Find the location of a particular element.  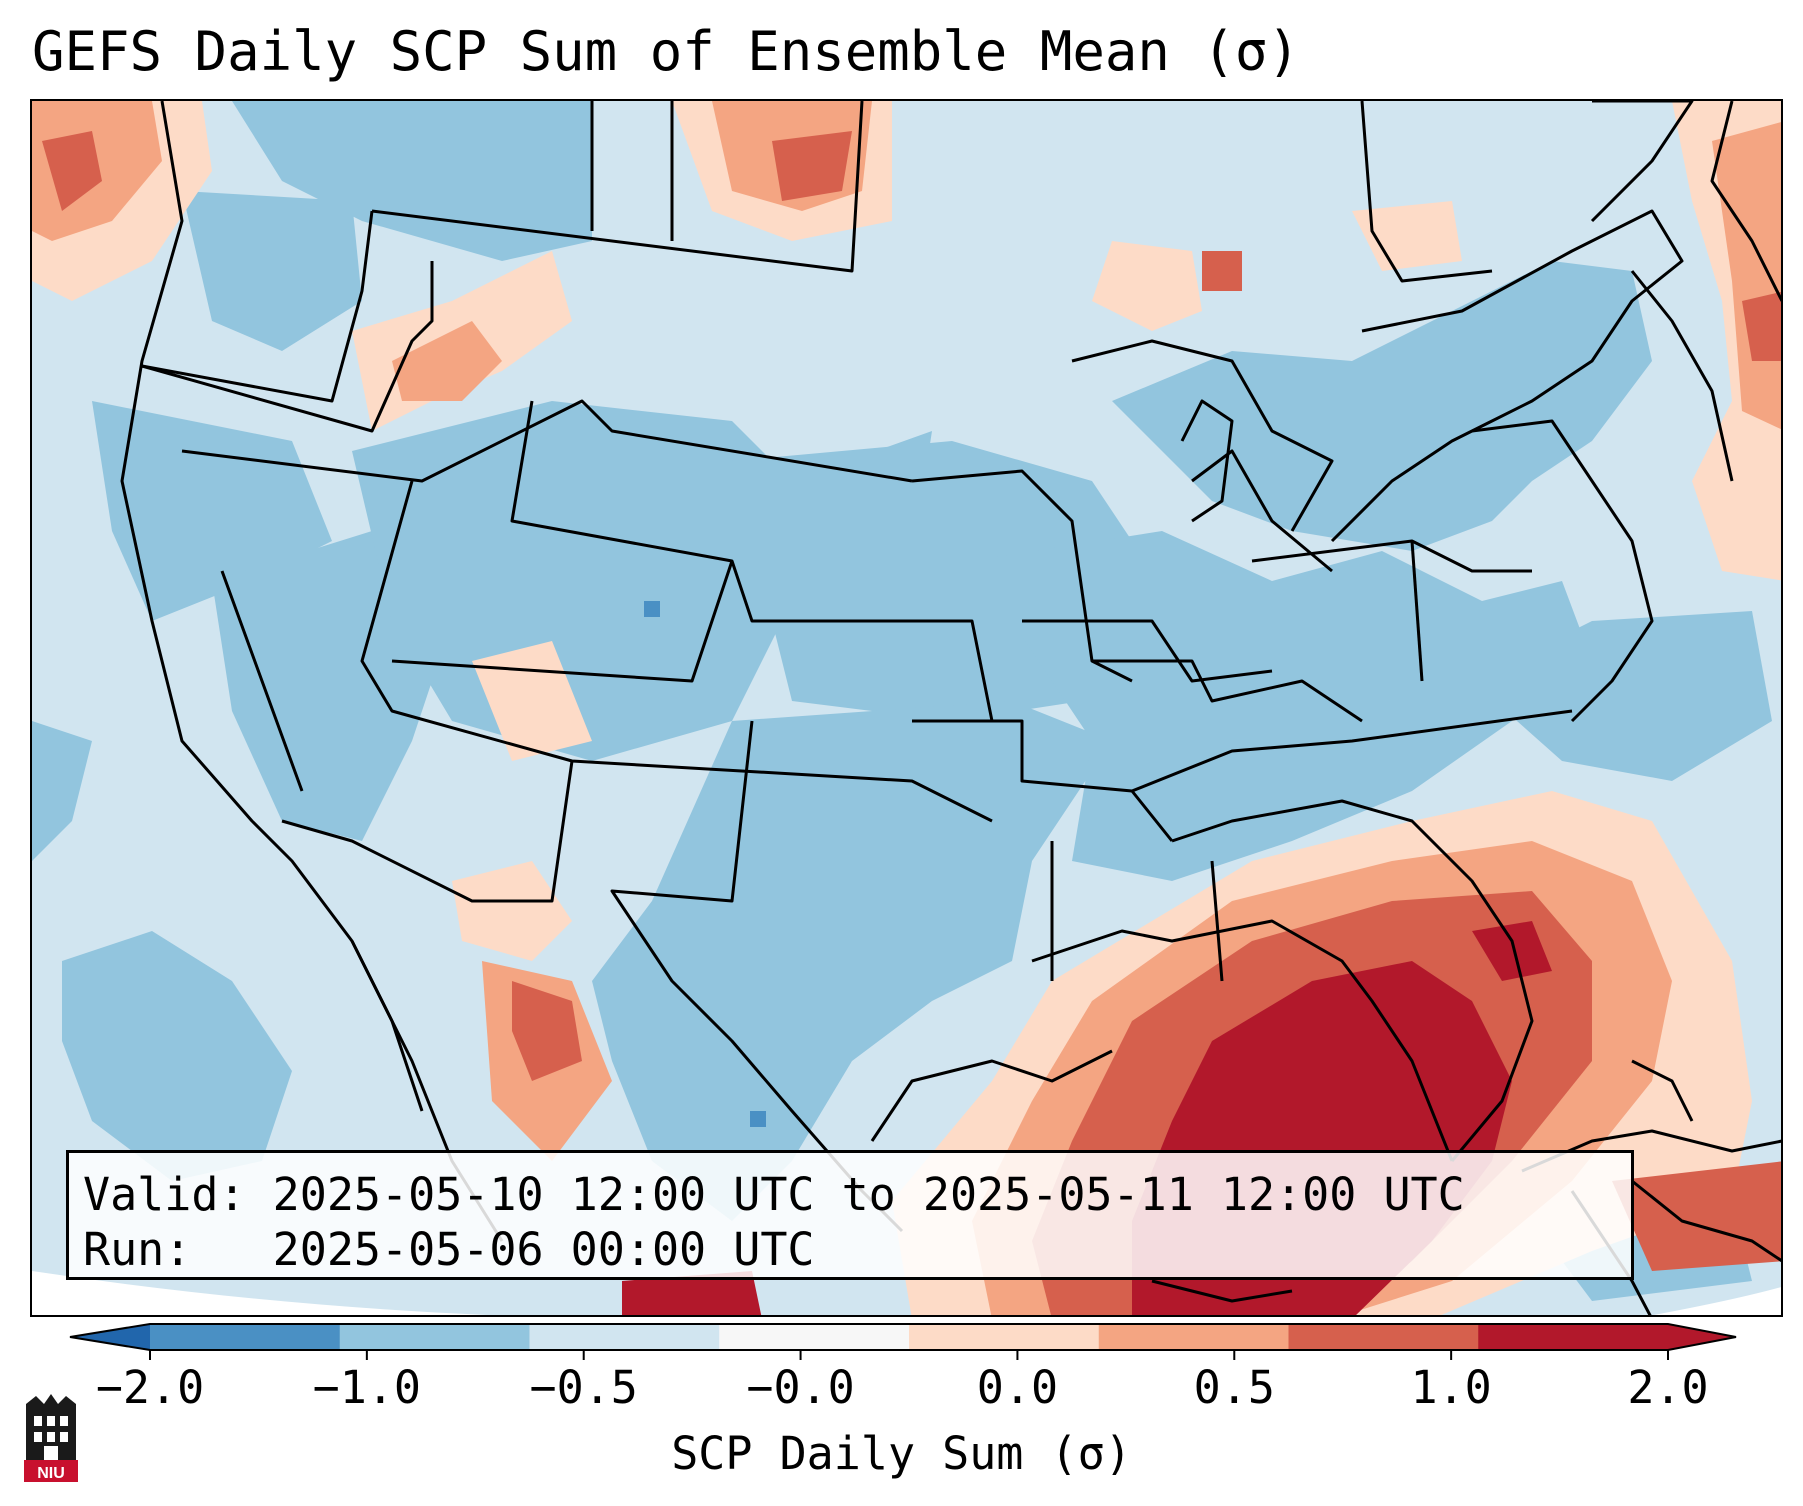

colorbar-tick-label: 0.5 is located at coordinates (1234, 1387).